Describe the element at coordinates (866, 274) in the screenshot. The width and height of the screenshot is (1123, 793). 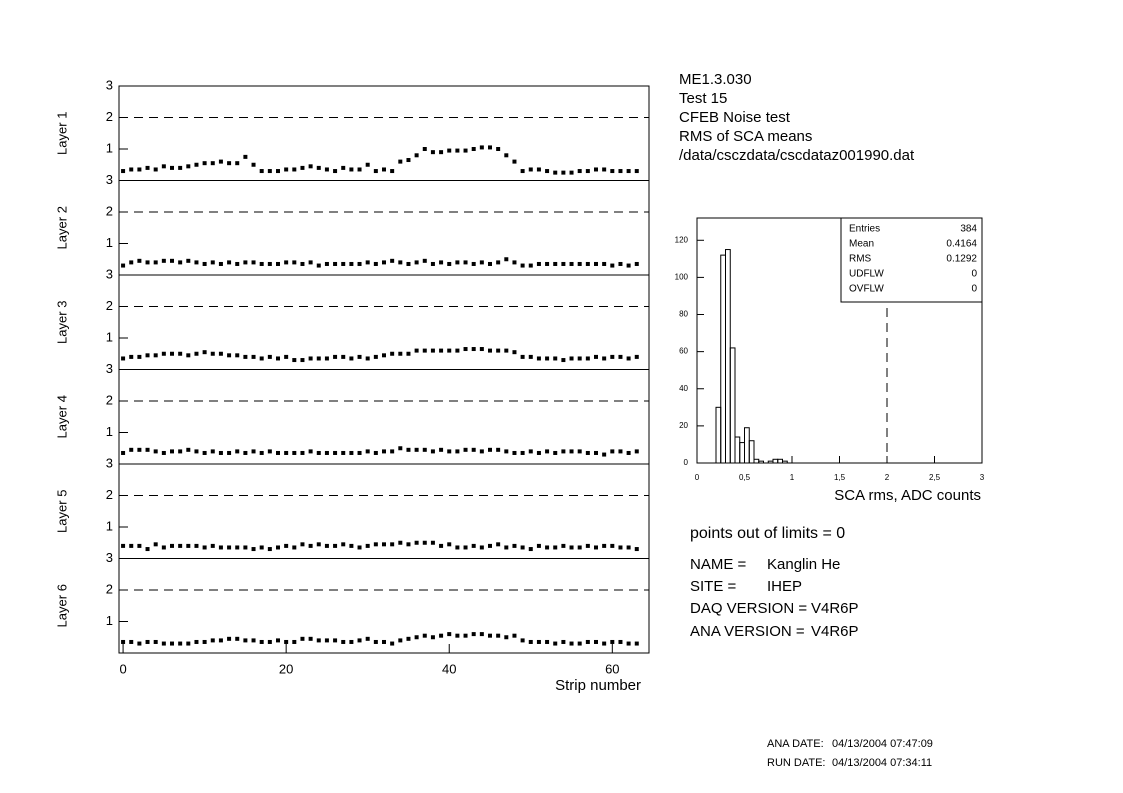
I see `stats-label: UDFLW` at that location.